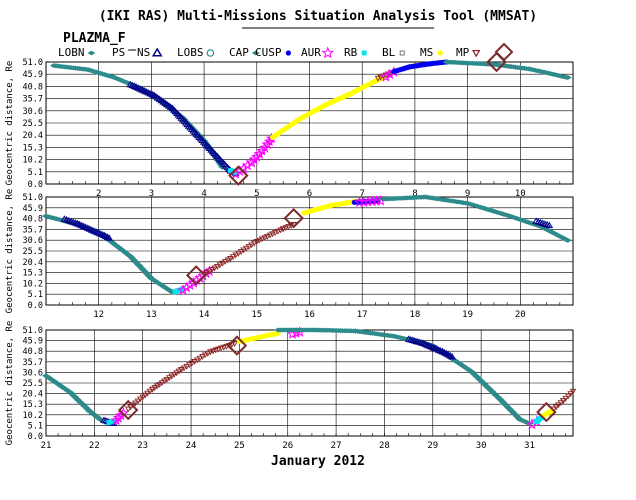 Image resolution: width=636 pixels, height=500 pixels. Describe the element at coordinates (255, 53) in the screenshot. I see `legend-symbol-cap` at that location.